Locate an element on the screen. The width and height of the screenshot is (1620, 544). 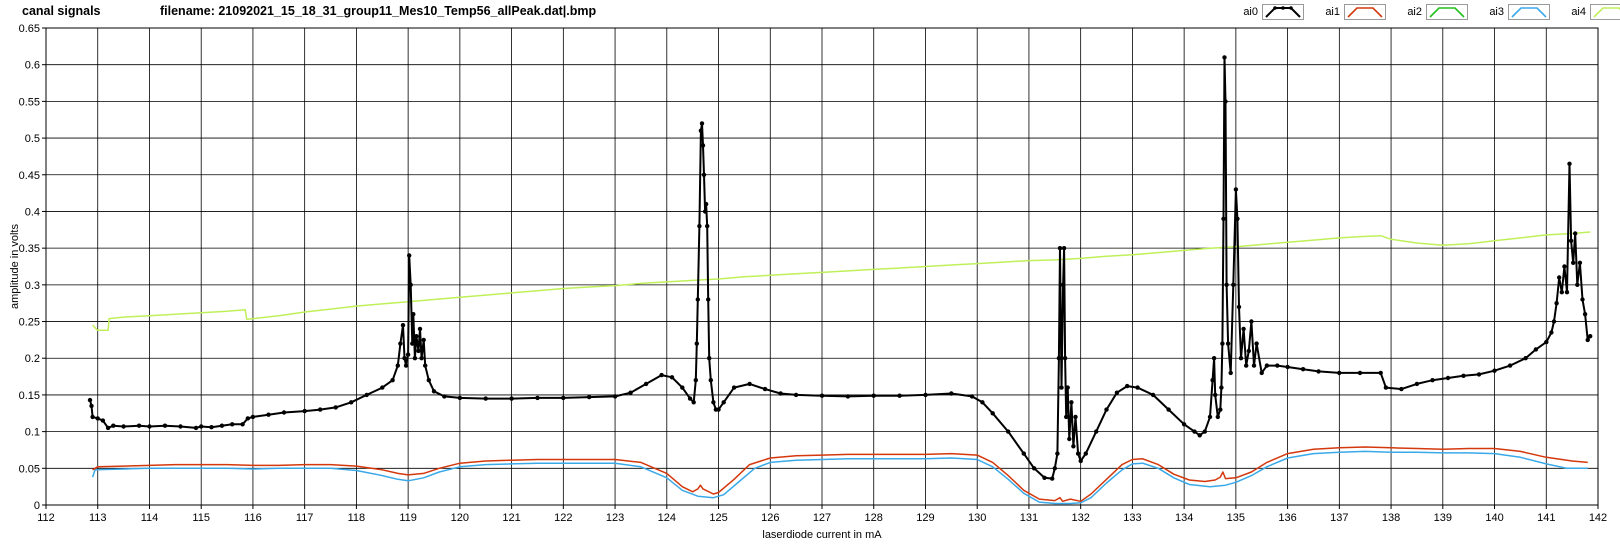
legend-swatch-ai2 is located at coordinates (1447, 12).